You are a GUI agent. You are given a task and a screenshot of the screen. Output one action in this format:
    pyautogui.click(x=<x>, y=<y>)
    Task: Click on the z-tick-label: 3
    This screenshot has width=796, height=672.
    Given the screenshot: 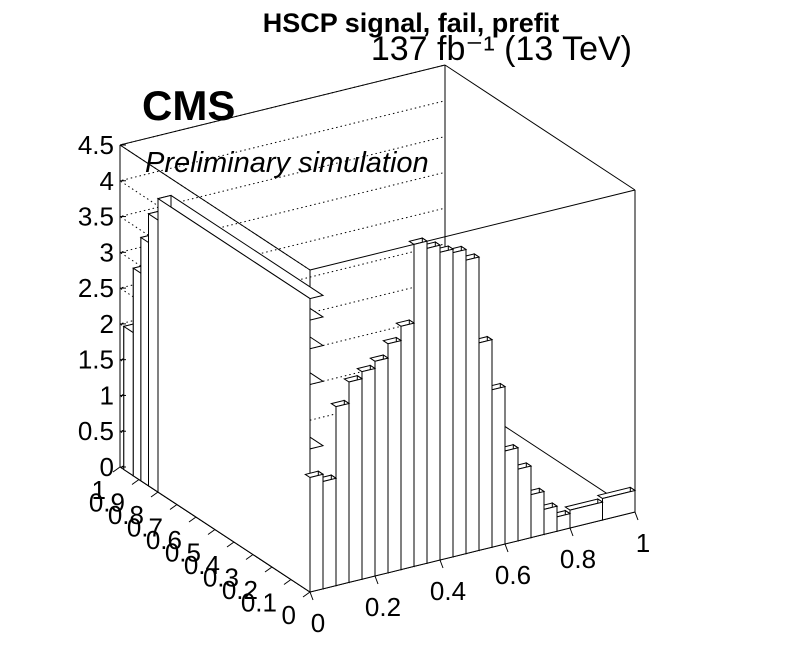 What is the action you would take?
    pyautogui.click(x=107, y=252)
    